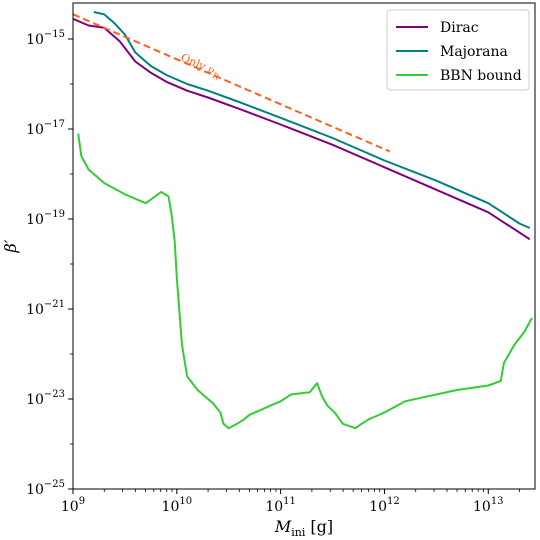 The image size is (540, 540). Describe the element at coordinates (319, 526) in the screenshot. I see `x-axis-unit: [g]` at that location.